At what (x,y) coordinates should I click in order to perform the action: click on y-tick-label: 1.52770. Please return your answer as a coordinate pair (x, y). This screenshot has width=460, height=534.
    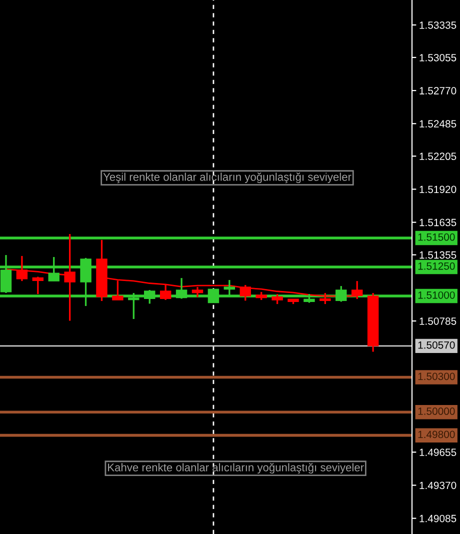
    Looking at the image, I should click on (438, 90).